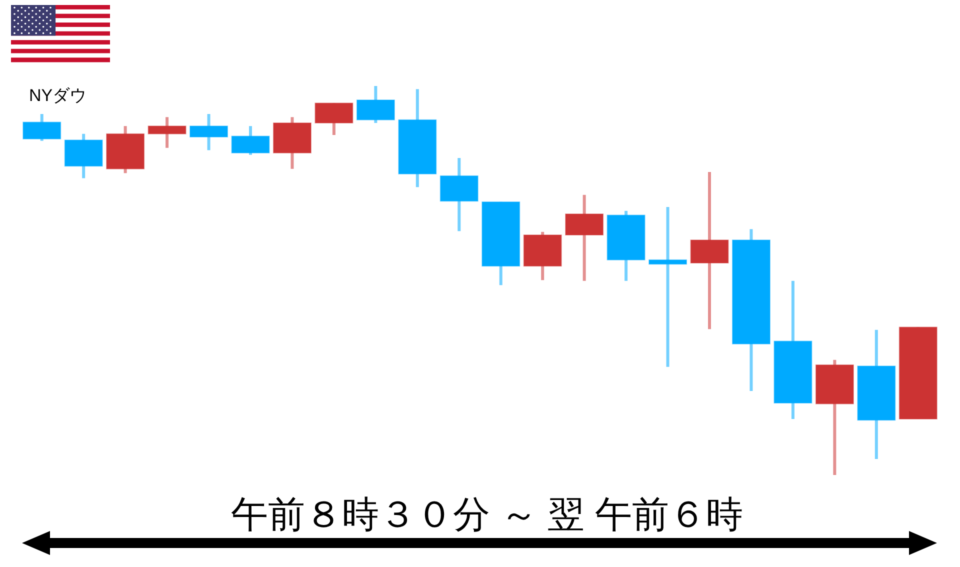 The image size is (960, 567). What do you see at coordinates (487, 514) in the screenshot?
I see `annotation: 午前８時３０分 ～ 翌 午前６時` at bounding box center [487, 514].